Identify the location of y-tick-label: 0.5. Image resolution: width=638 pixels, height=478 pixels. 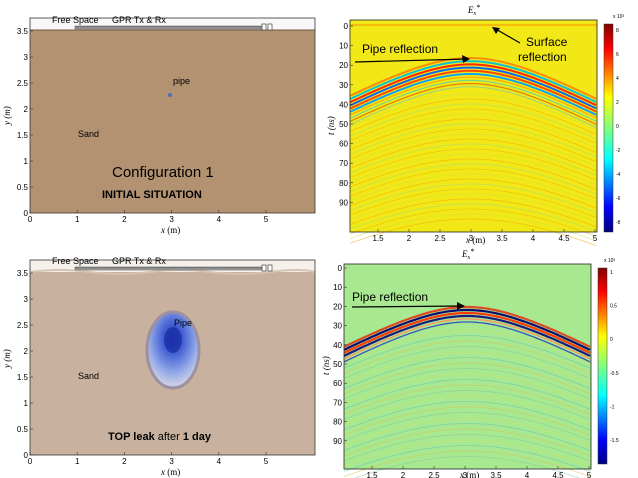
(23, 429).